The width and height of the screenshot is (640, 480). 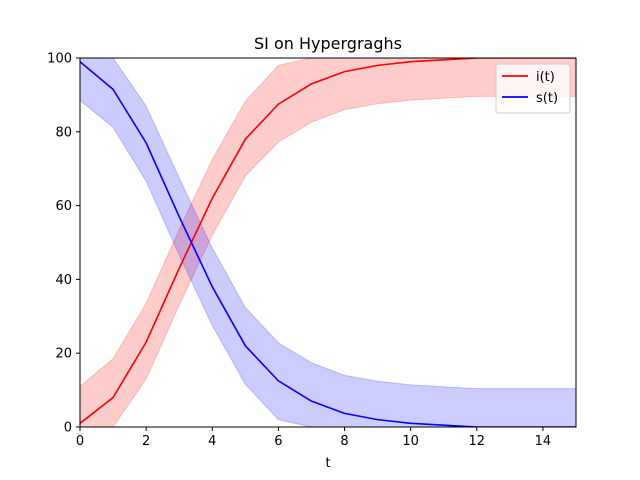 I want to click on y-axis: 0 20 40 60 80 100, so click(x=63, y=244).